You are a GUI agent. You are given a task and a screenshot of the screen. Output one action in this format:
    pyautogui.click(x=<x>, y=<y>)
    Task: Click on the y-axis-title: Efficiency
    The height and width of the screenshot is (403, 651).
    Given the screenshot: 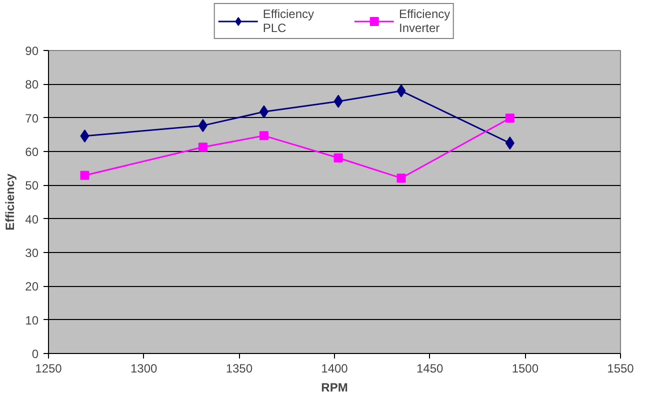 What is the action you would take?
    pyautogui.click(x=10, y=201)
    